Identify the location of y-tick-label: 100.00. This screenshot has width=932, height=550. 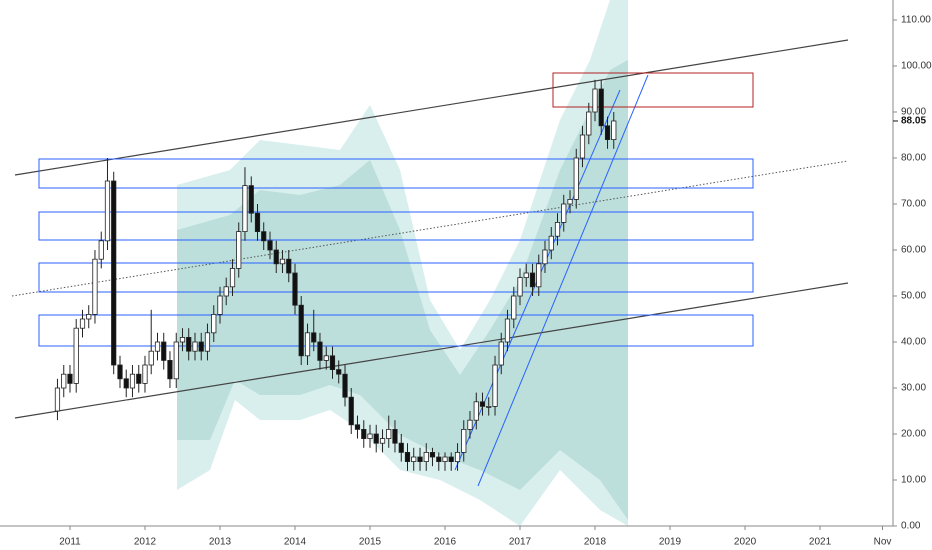
(916, 66).